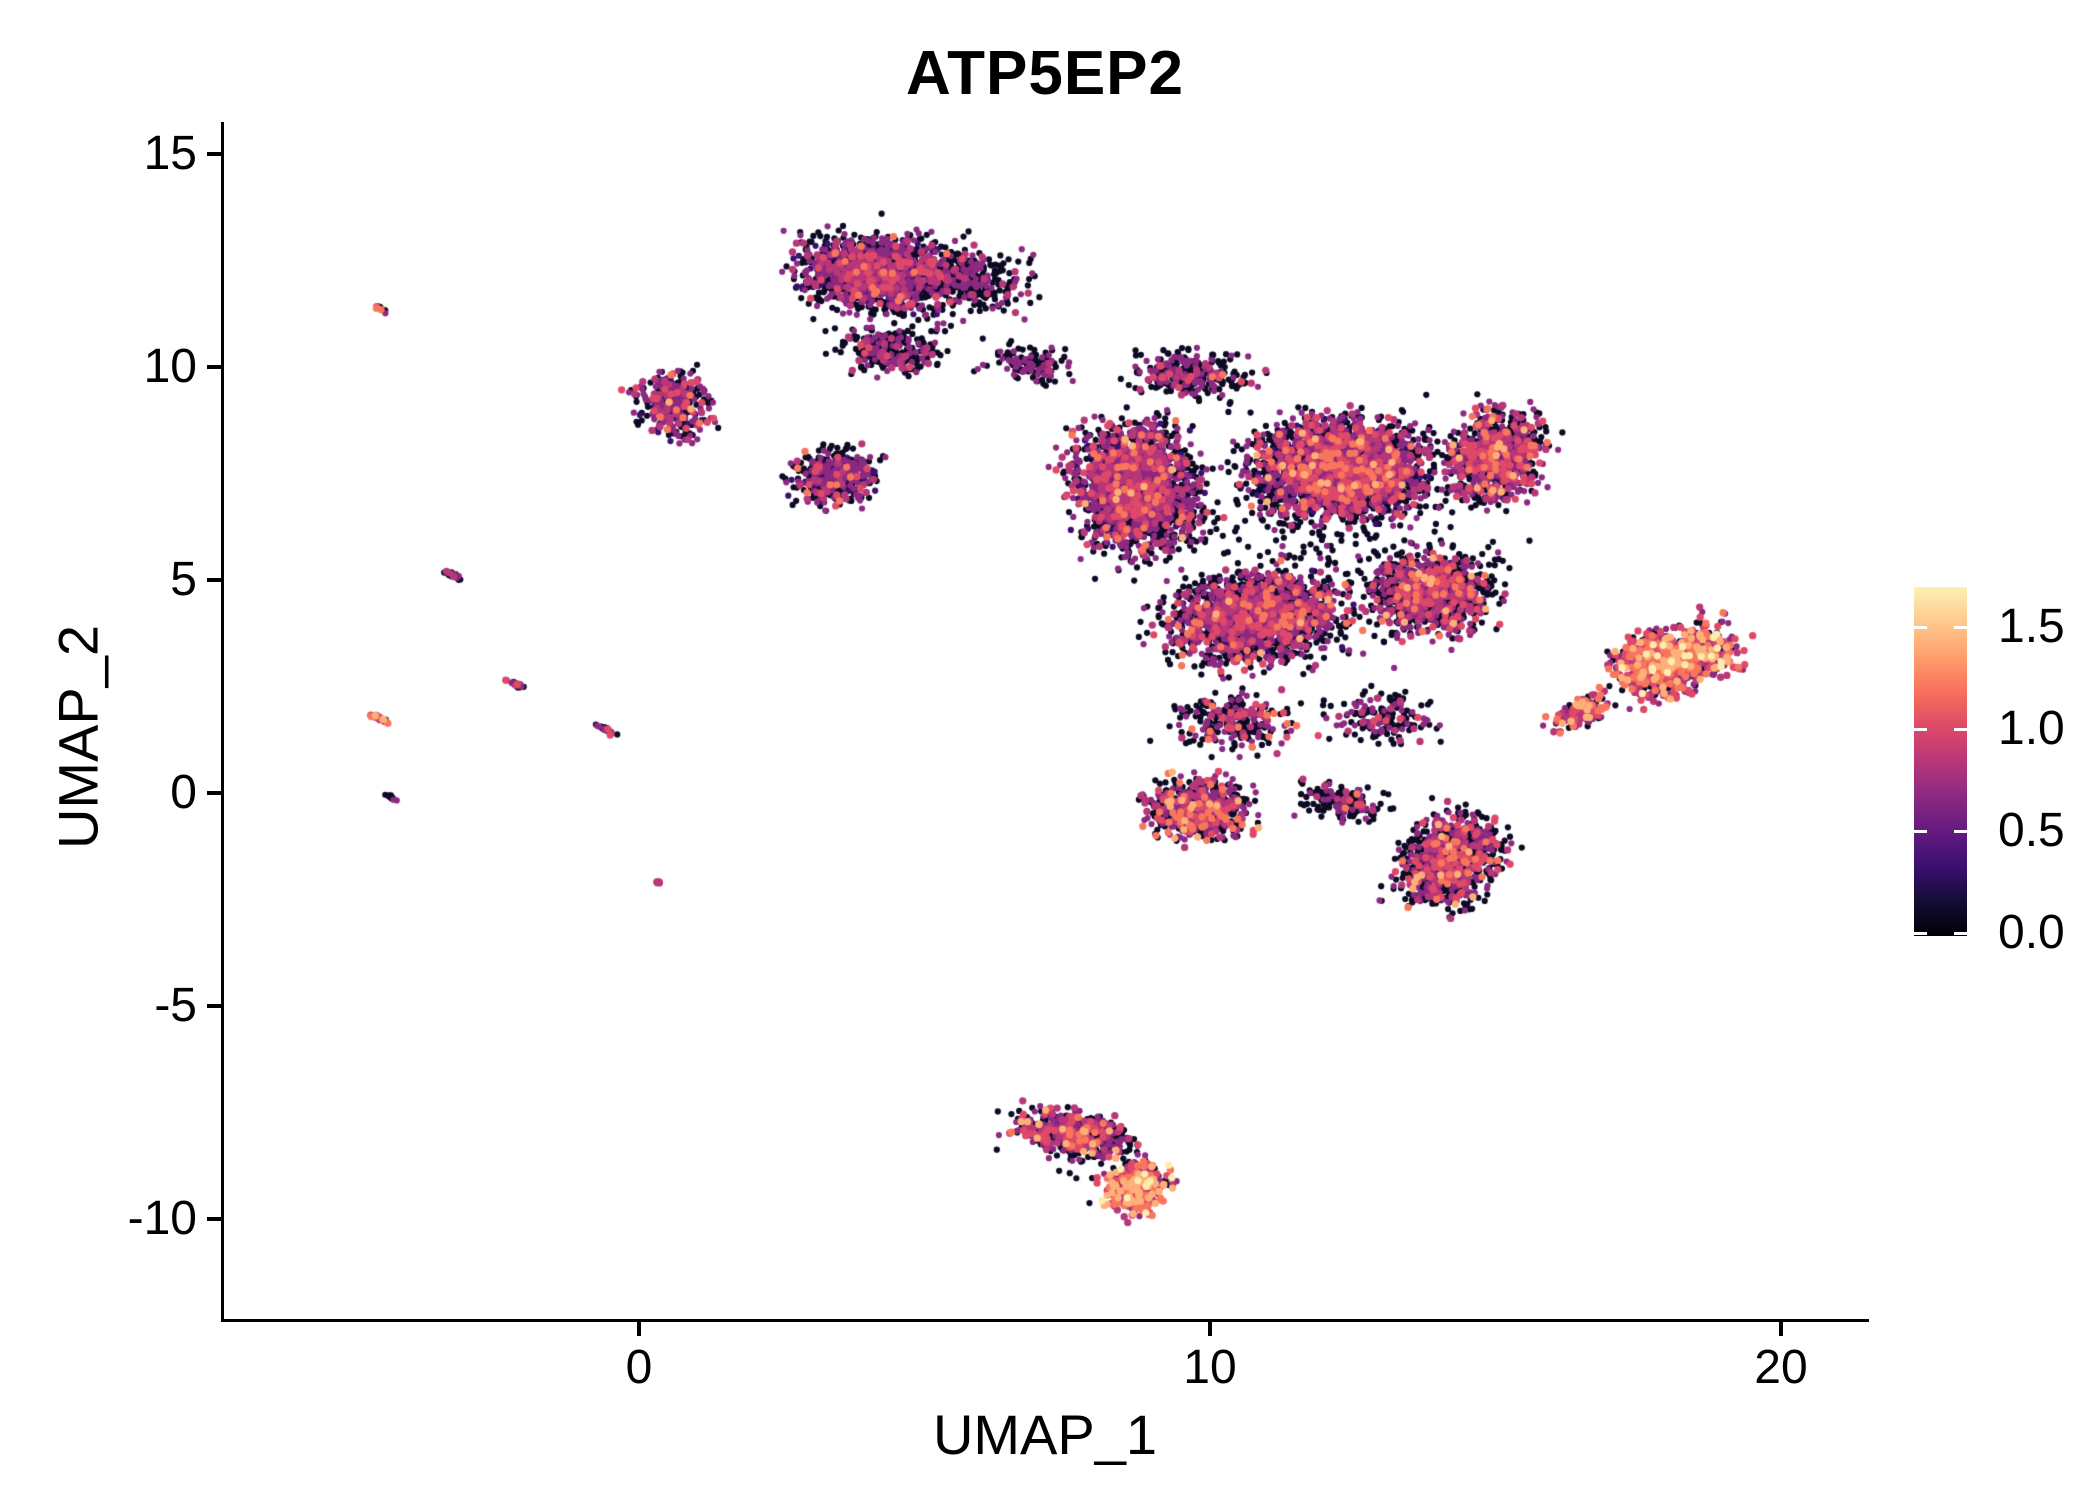 The image size is (2100, 1500). I want to click on colorbar, so click(1940, 761).